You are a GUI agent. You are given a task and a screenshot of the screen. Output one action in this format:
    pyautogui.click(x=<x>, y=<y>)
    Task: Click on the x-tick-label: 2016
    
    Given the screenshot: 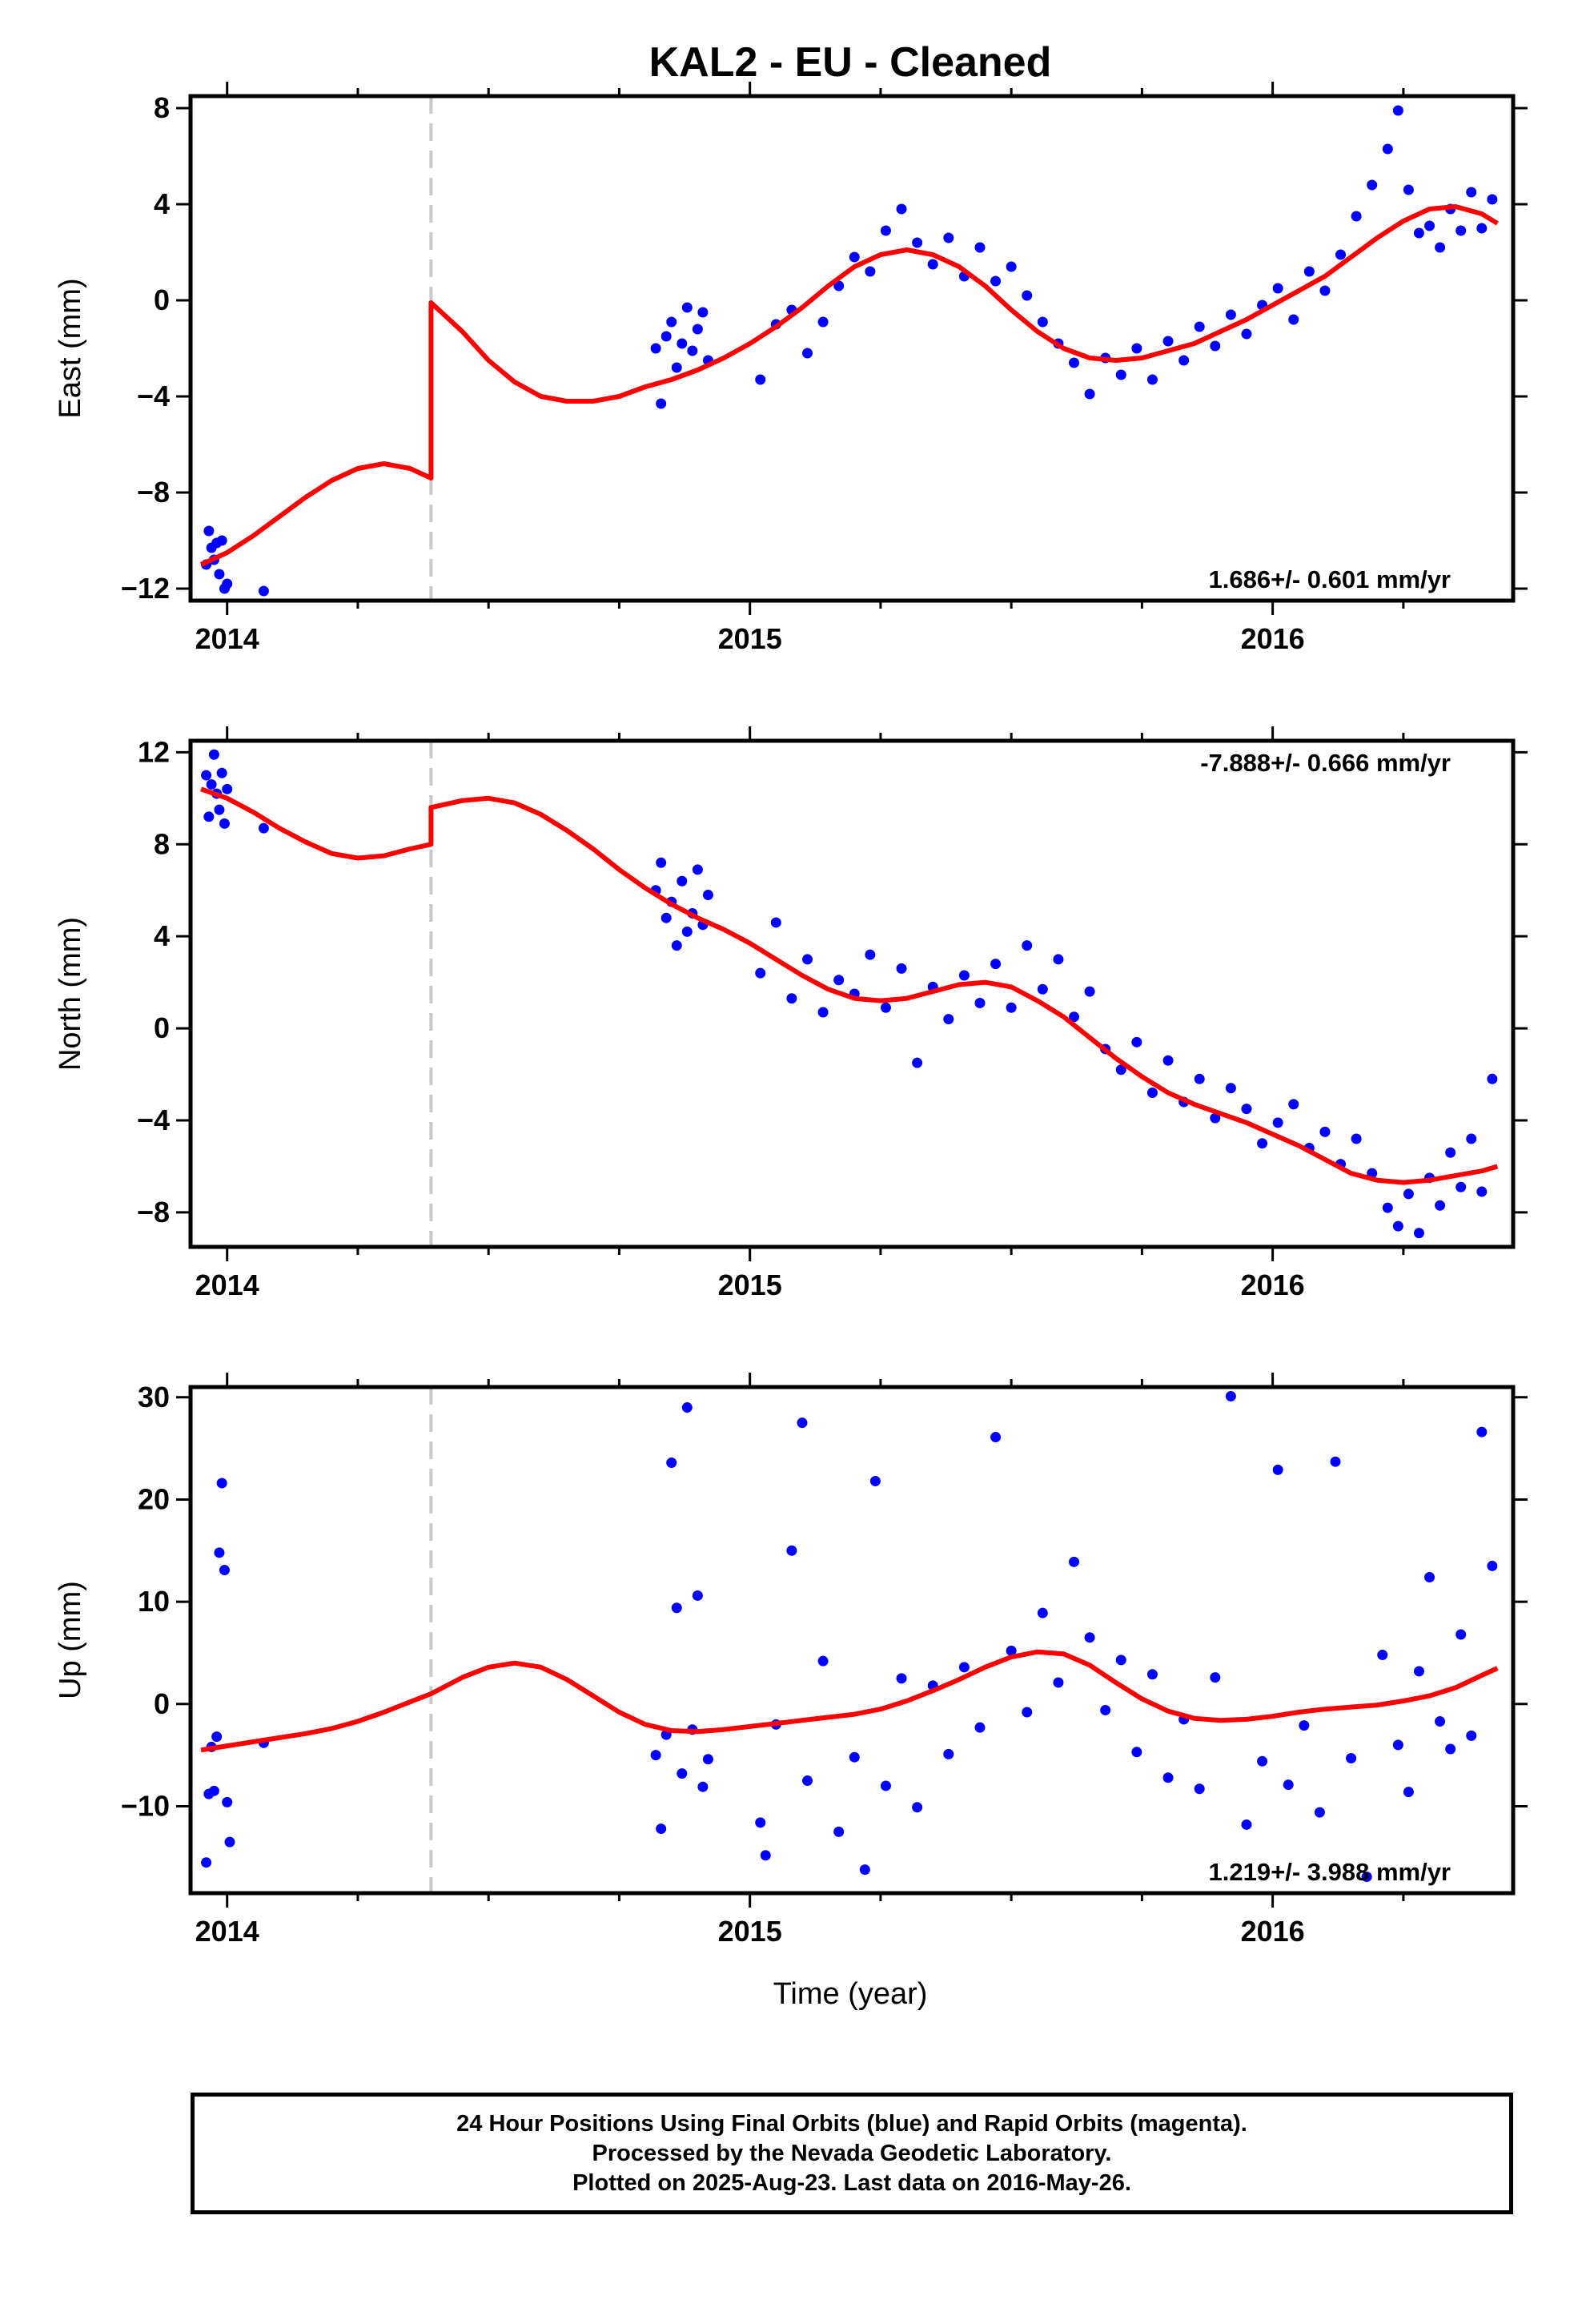 What is the action you would take?
    pyautogui.click(x=1273, y=638)
    